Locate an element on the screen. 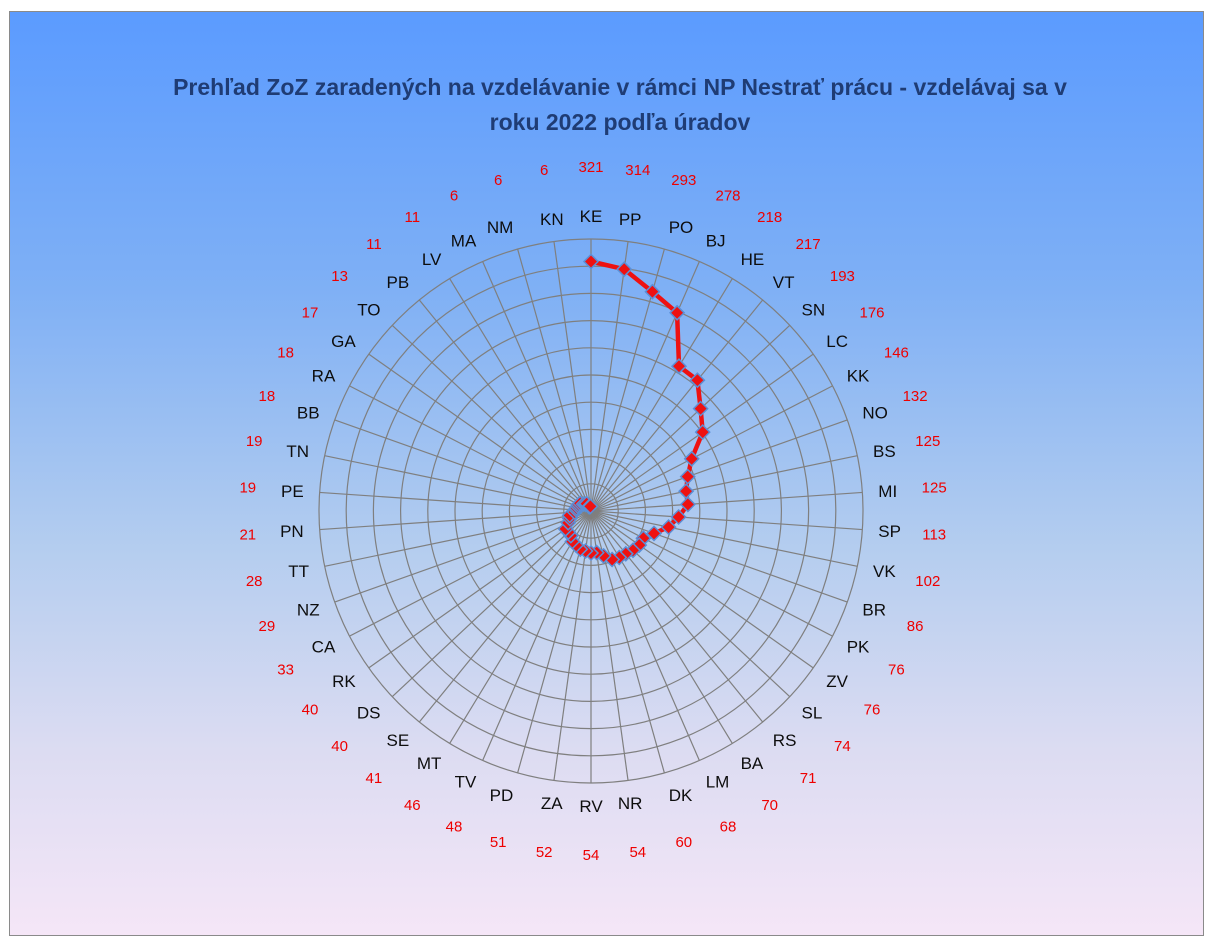  category-label-nm: NM is located at coordinates (500, 227).